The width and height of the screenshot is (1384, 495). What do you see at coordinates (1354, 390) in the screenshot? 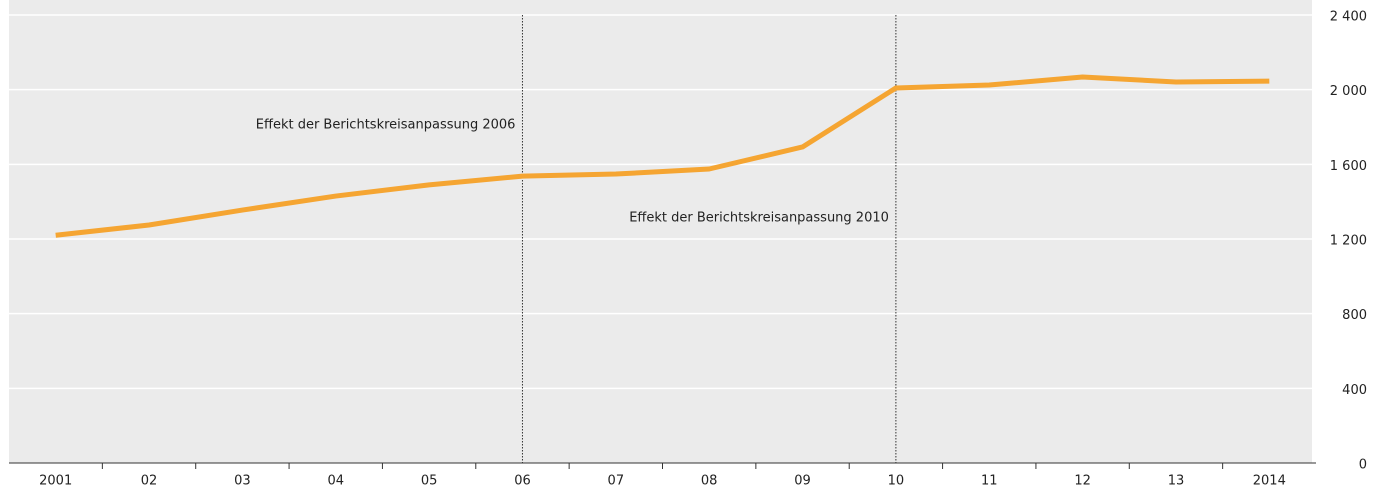
I see `y-tick-label: 400` at bounding box center [1354, 390].